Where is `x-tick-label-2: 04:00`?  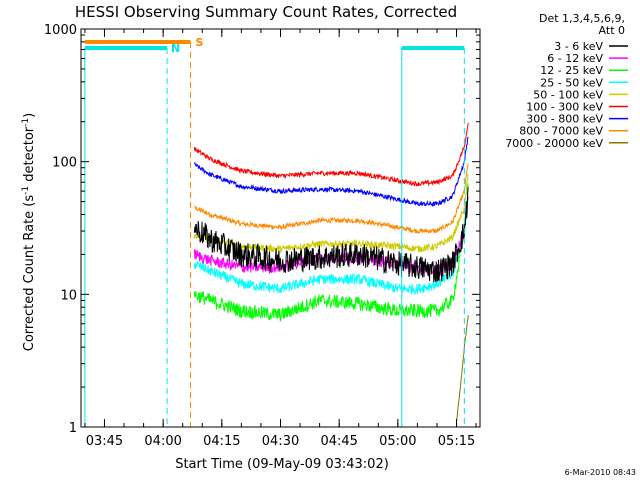 x-tick-label-2: 04:00 is located at coordinates (162, 441).